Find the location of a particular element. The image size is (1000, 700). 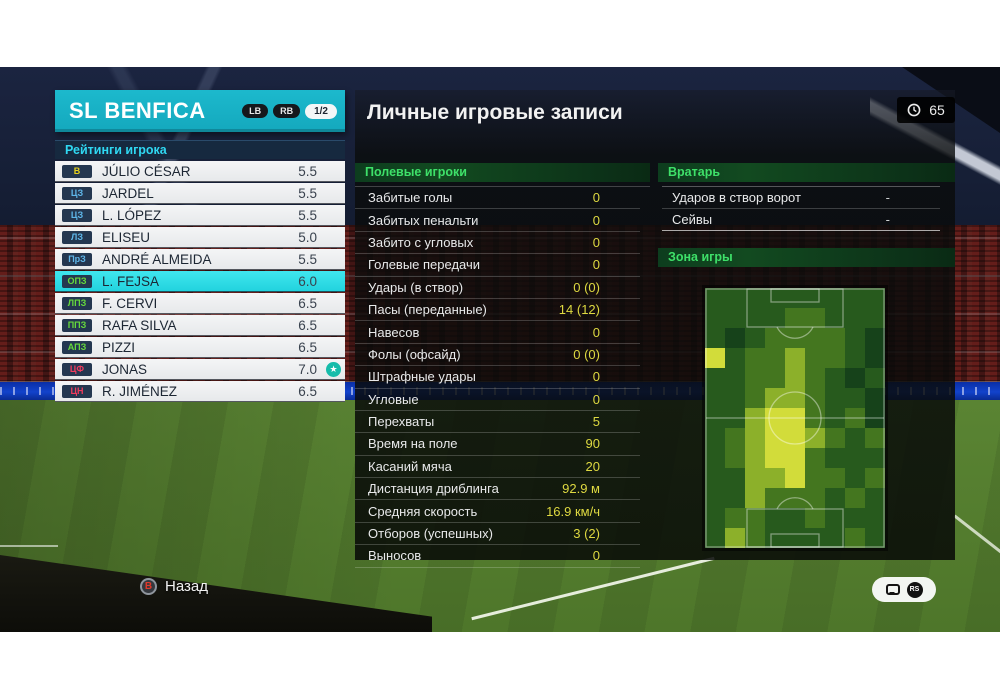

player-row: ОПЗ L. FEJSA 6.0 is located at coordinates (200, 281).